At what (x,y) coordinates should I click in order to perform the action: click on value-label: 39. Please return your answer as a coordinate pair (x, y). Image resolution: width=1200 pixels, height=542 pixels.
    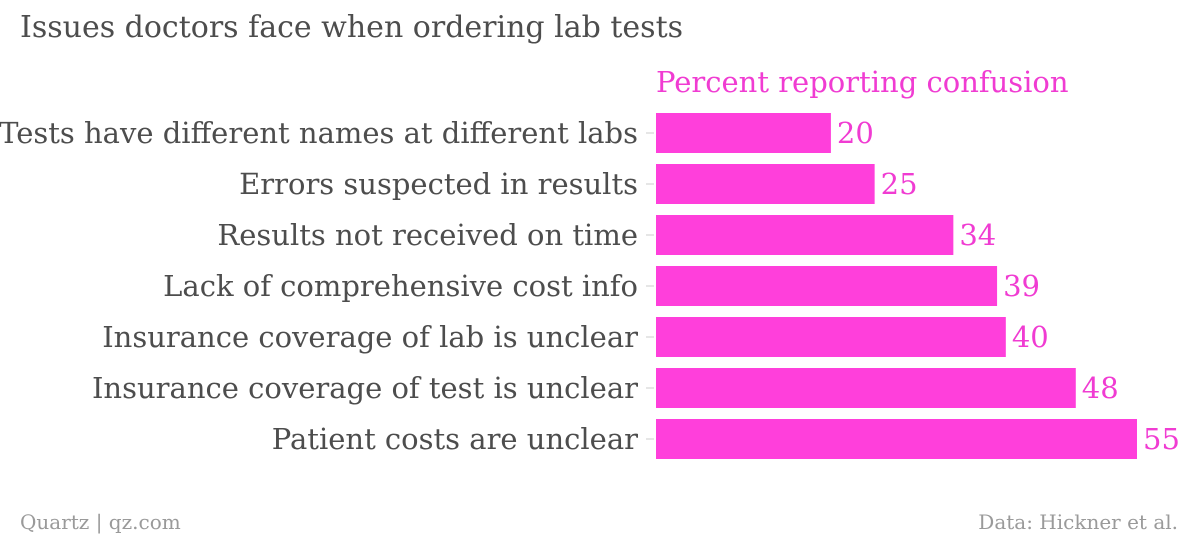
    Looking at the image, I should click on (1021, 286).